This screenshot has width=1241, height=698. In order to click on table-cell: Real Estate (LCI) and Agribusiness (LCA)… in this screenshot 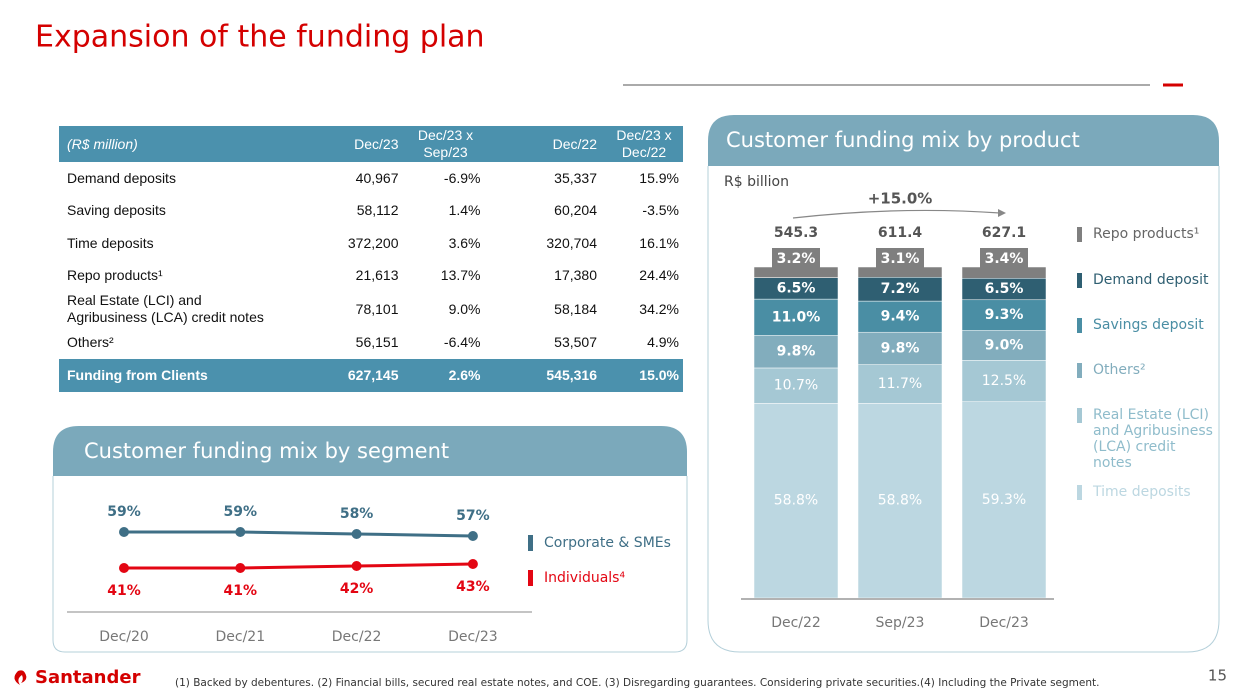, I will do `click(165, 308)`.